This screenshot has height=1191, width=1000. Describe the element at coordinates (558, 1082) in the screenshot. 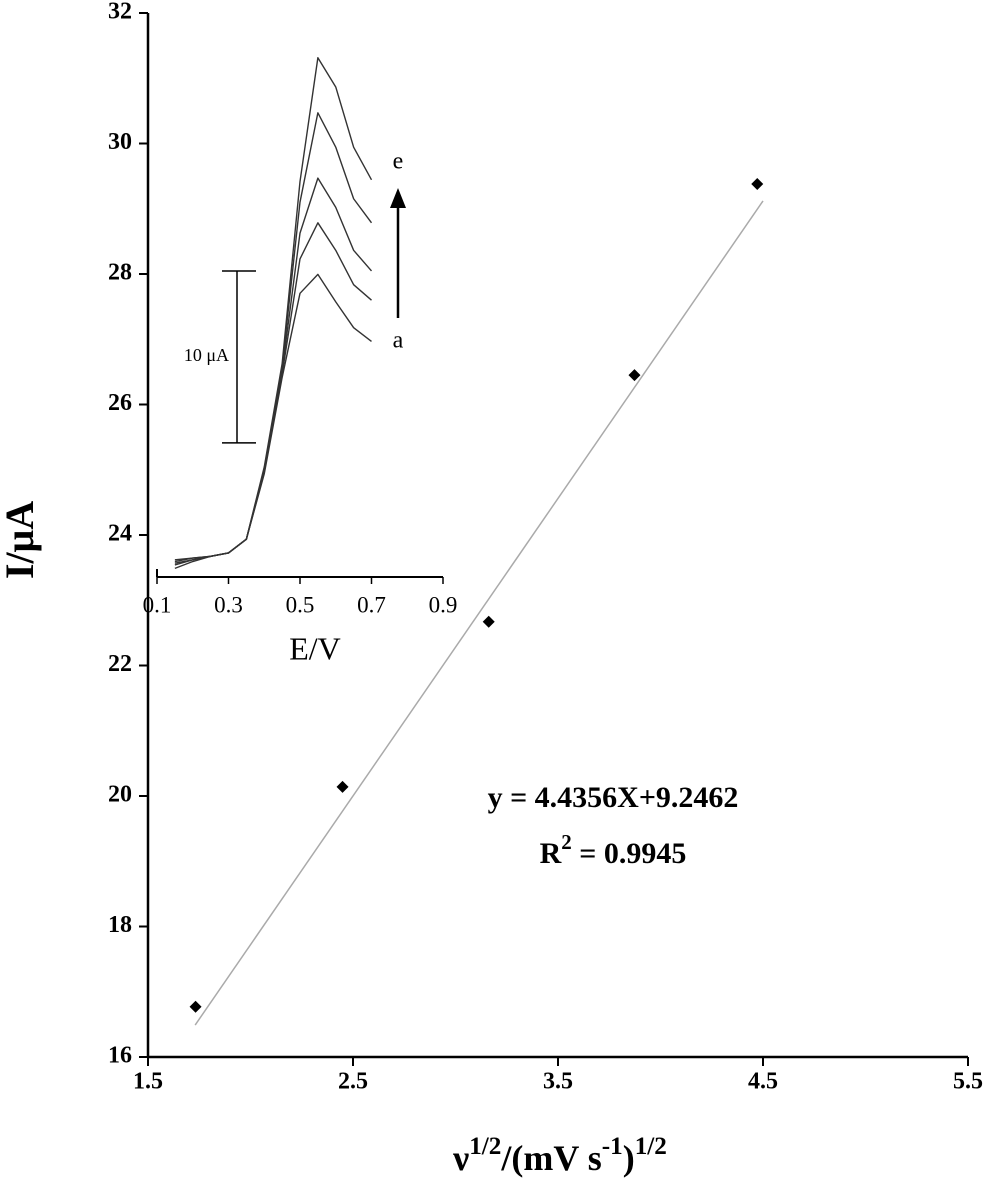

I see `x-tick-label: 3.5` at that location.